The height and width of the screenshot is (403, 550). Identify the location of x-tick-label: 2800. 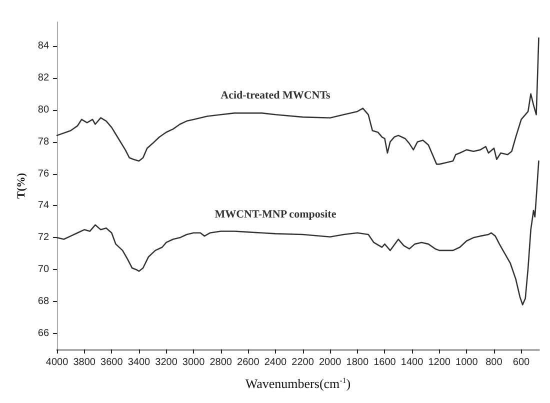
(221, 362).